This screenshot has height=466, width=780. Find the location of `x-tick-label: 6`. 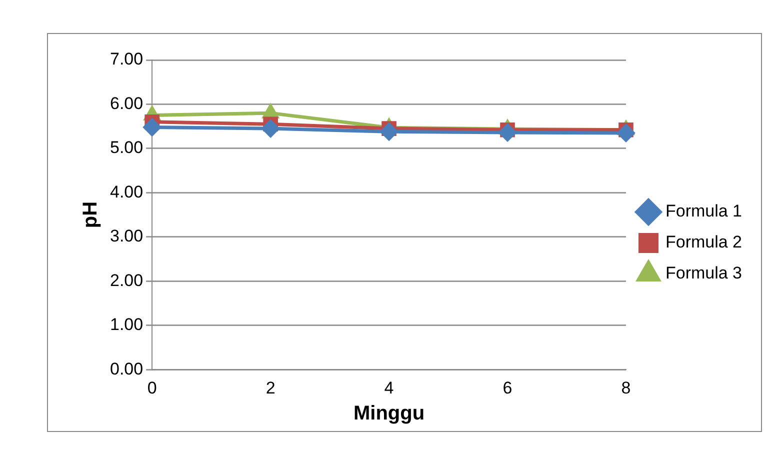

x-tick-label: 6 is located at coordinates (507, 388).